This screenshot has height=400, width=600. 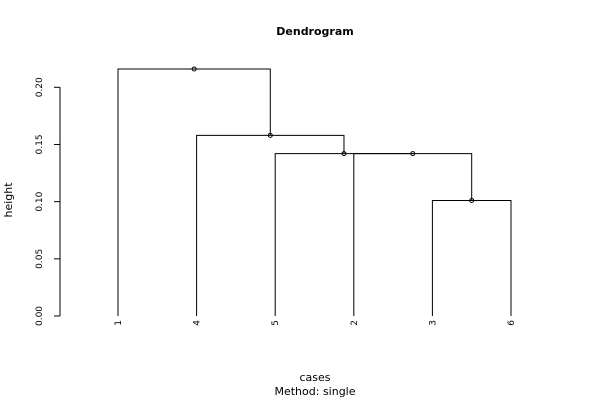 I want to click on y-tick-label: 0.20, so click(x=40, y=87).